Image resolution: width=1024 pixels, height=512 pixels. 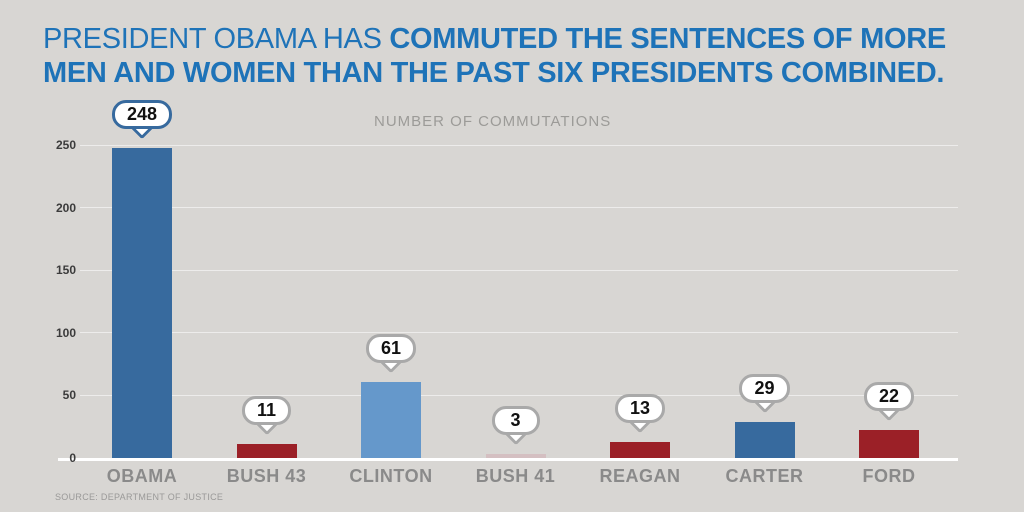 I want to click on value-callout: 13, so click(x=640, y=413).